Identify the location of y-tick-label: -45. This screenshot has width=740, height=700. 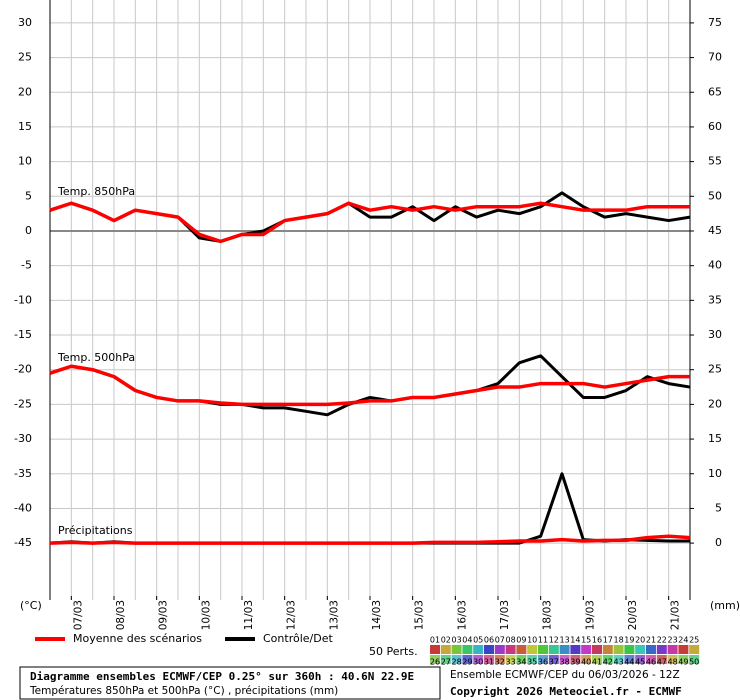
(23, 542).